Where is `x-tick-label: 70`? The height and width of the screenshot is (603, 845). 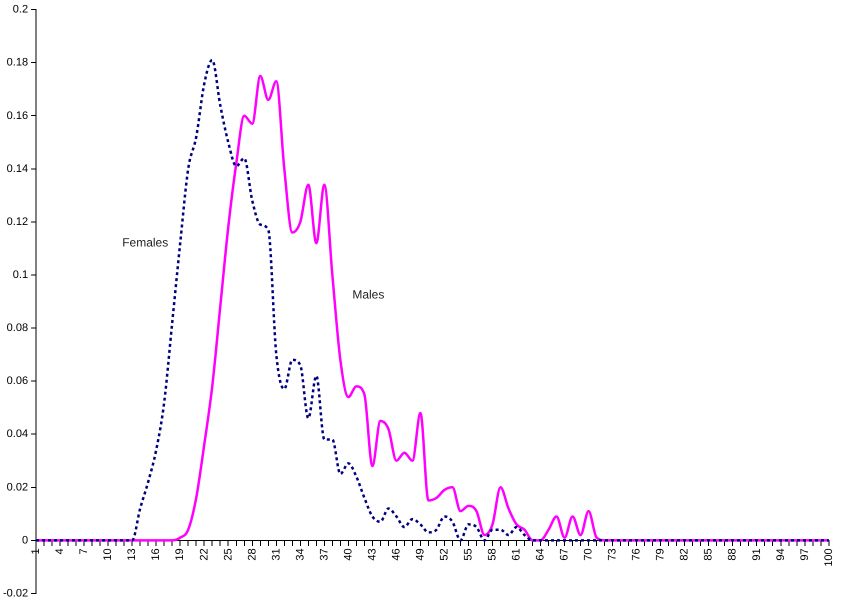
x-tick-label: 70 is located at coordinates (588, 554).